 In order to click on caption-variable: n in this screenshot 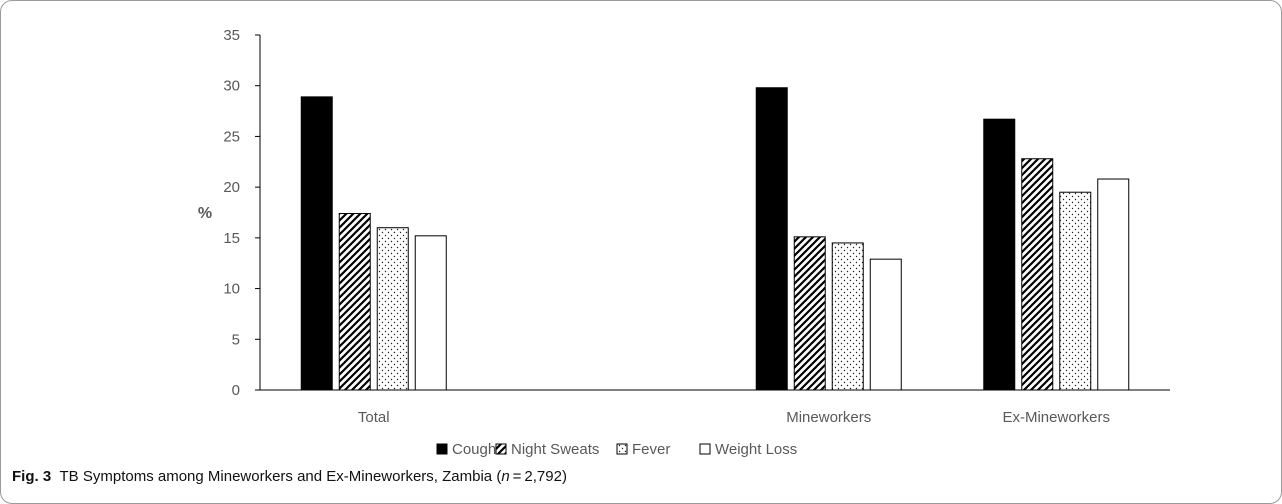, I will do `click(505, 476)`.